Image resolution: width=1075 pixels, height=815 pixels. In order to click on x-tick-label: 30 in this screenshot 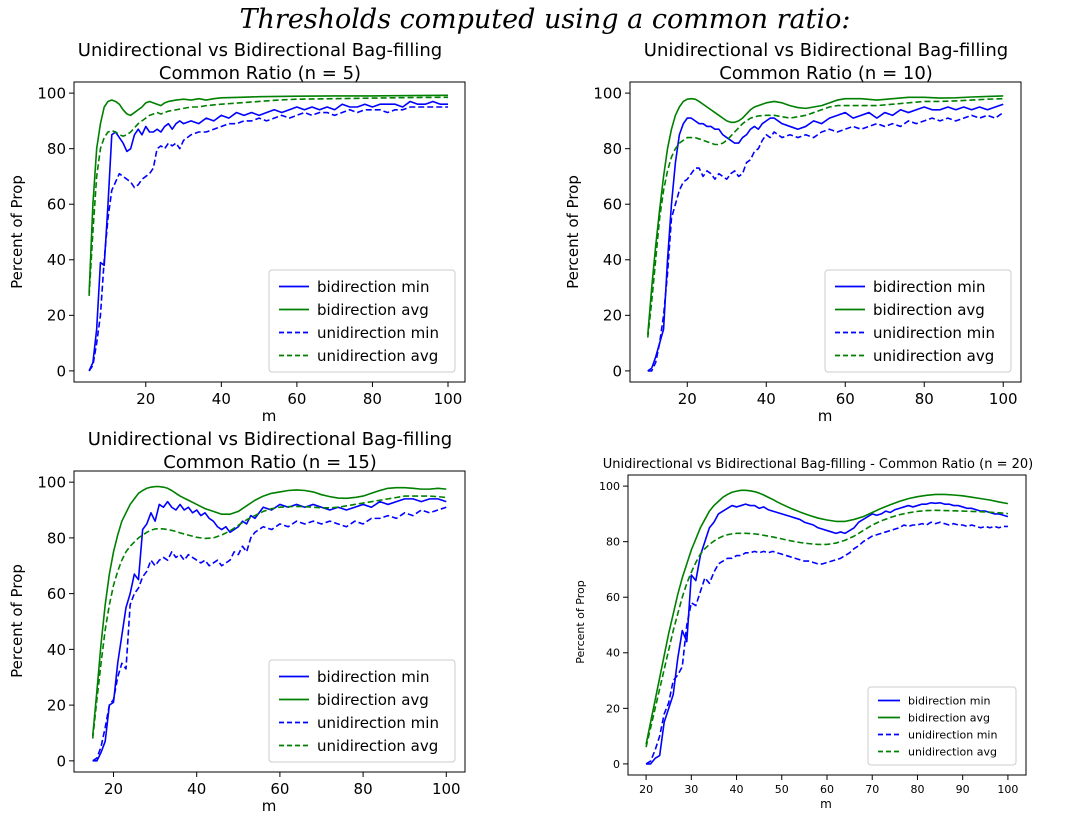, I will do `click(691, 789)`.